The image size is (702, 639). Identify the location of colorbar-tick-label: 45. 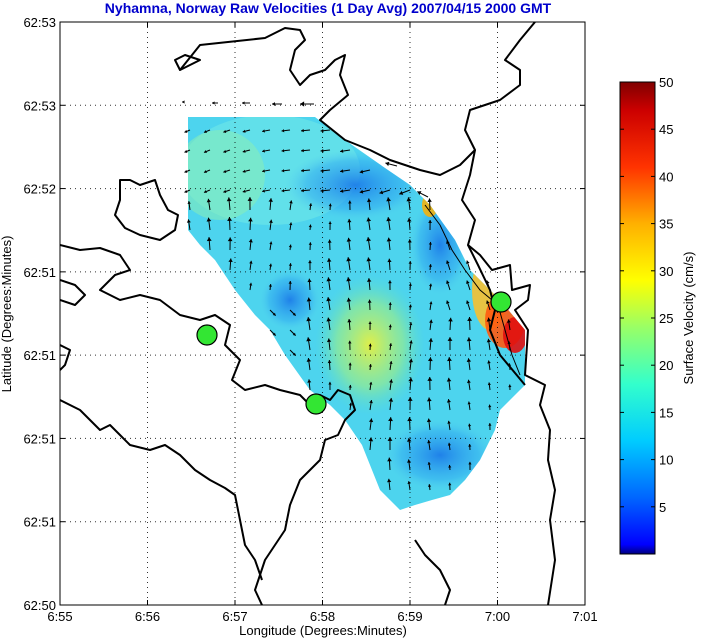
(666, 129).